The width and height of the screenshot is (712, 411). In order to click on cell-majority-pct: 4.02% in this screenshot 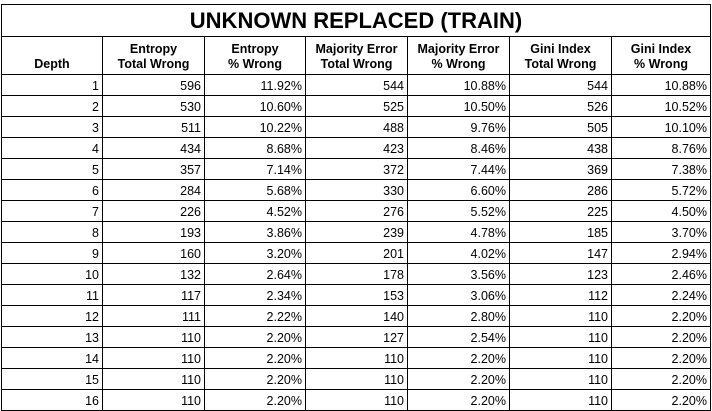, I will do `click(458, 253)`.